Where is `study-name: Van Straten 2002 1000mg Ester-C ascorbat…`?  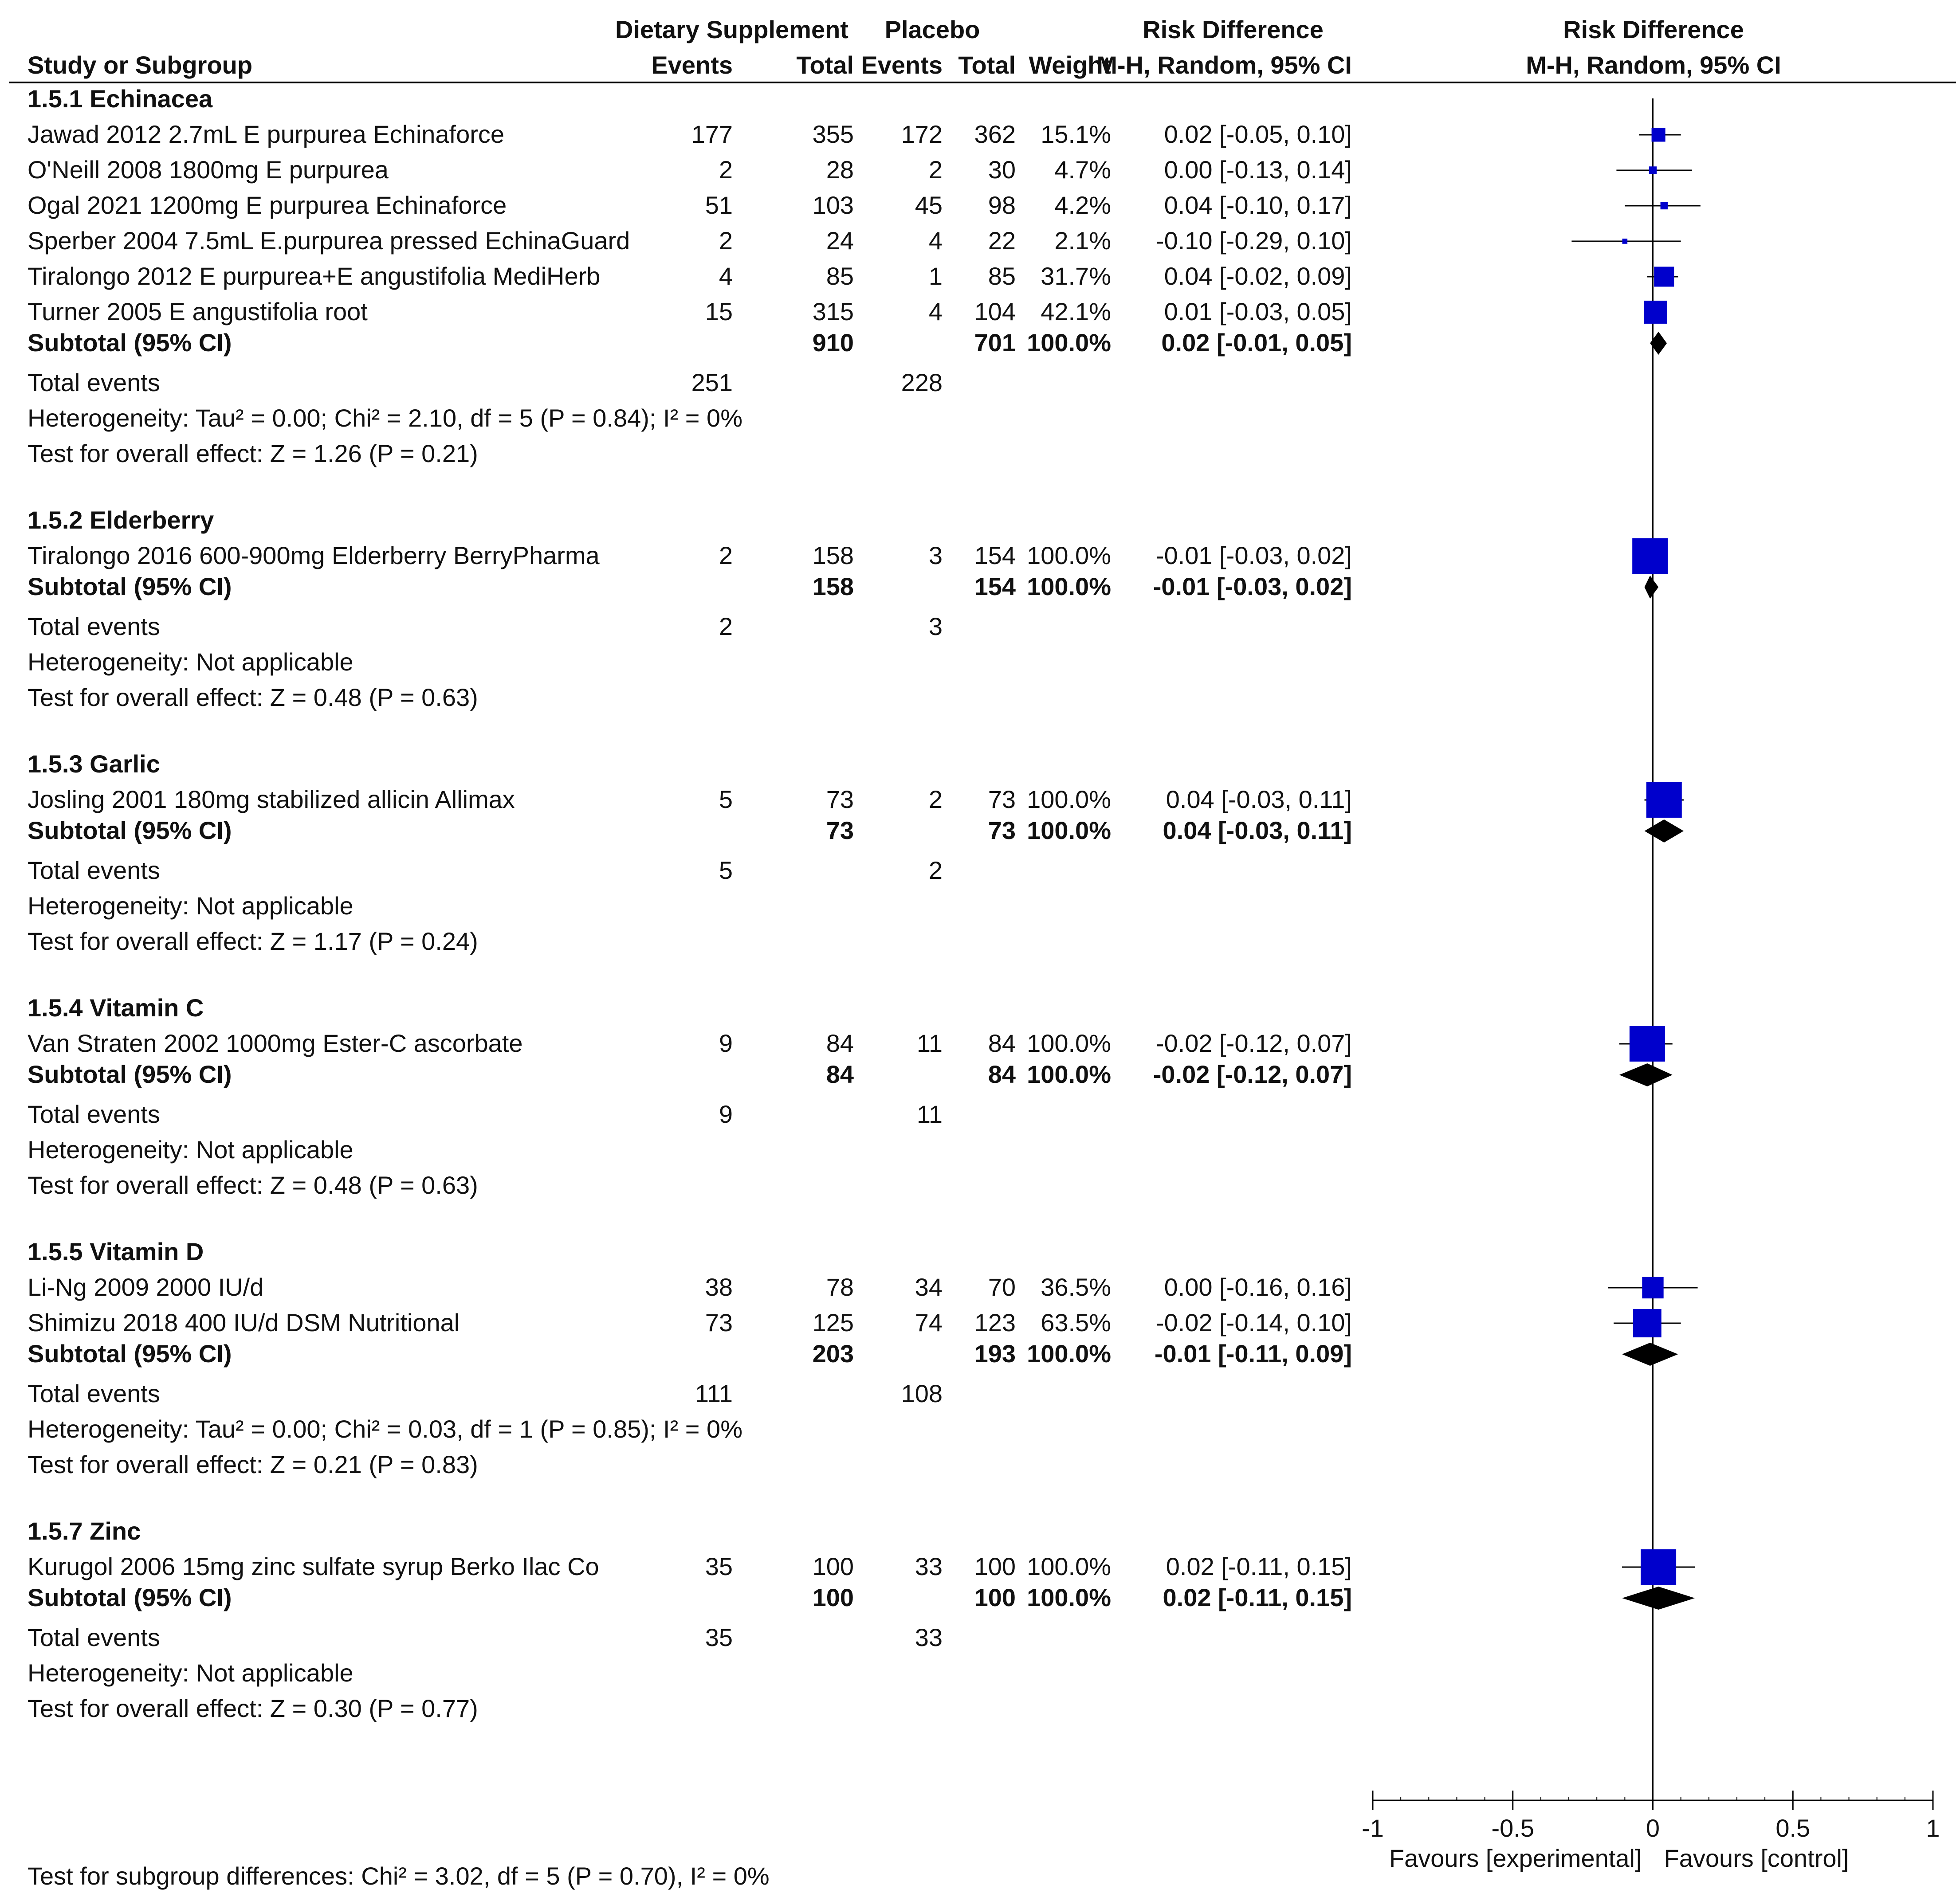
study-name: Van Straten 2002 1000mg Ester-C ascorbat… is located at coordinates (275, 1043).